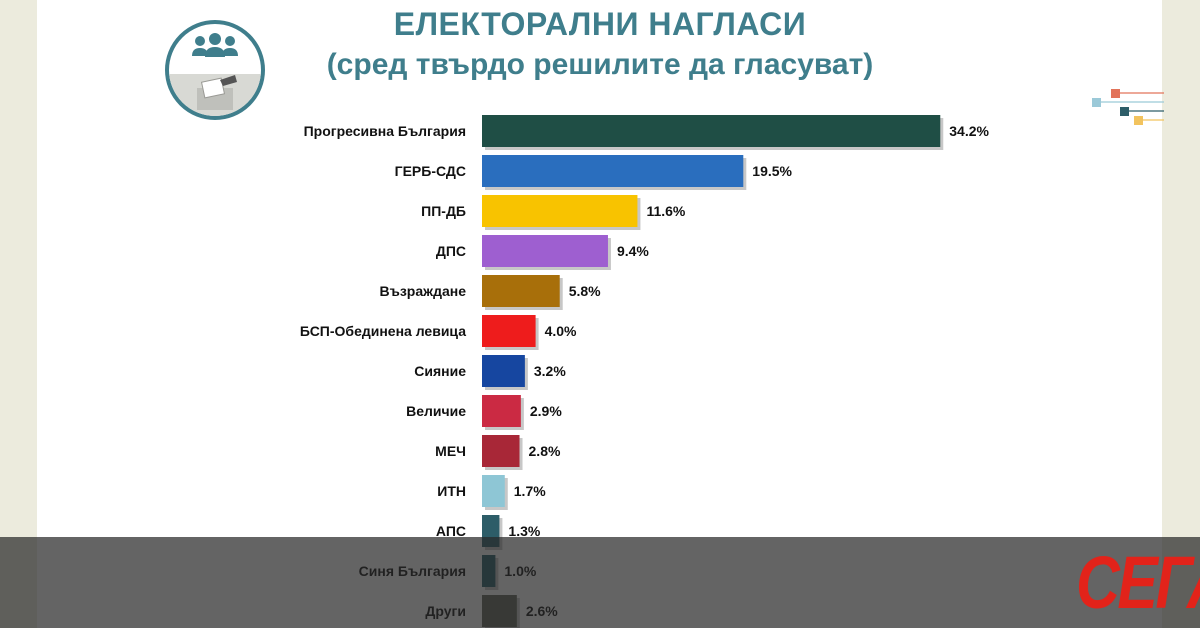 The width and height of the screenshot is (1200, 628). Describe the element at coordinates (451, 251) in the screenshot. I see `category-label: ДПС` at that location.